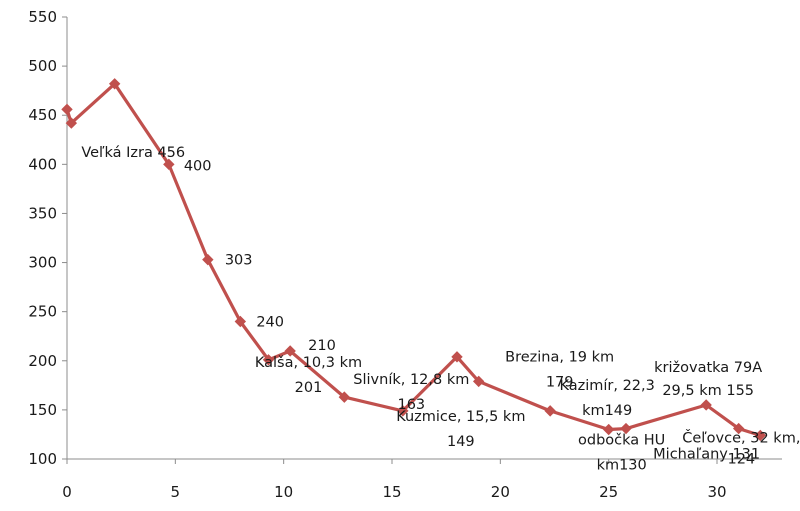 This screenshot has width=800, height=511. Describe the element at coordinates (42, 361) in the screenshot. I see `y-tick-label: 200` at that location.